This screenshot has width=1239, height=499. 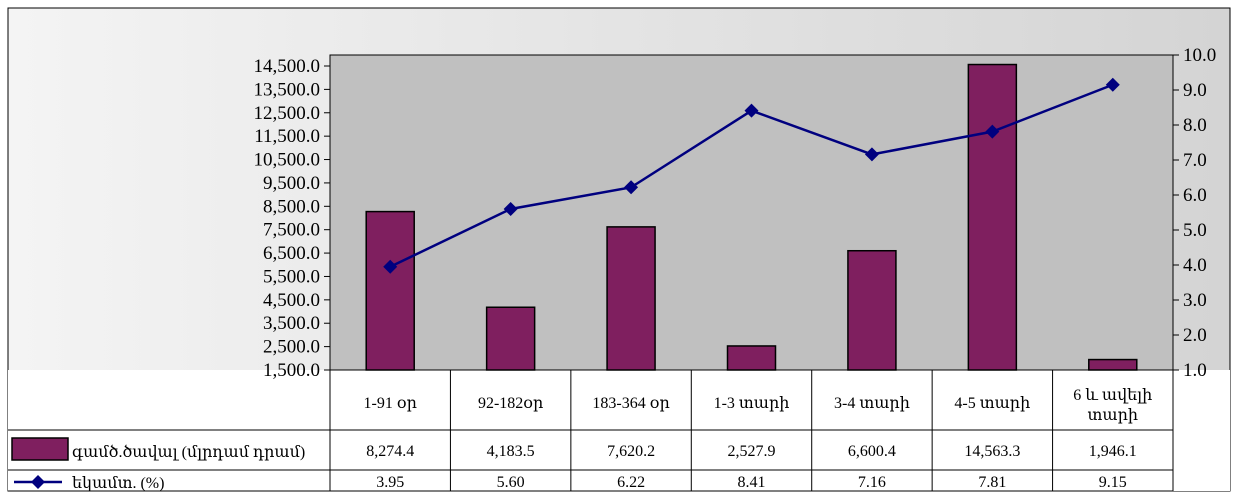 I want to click on left-tick-label: 7,500.0, so click(x=291, y=230).